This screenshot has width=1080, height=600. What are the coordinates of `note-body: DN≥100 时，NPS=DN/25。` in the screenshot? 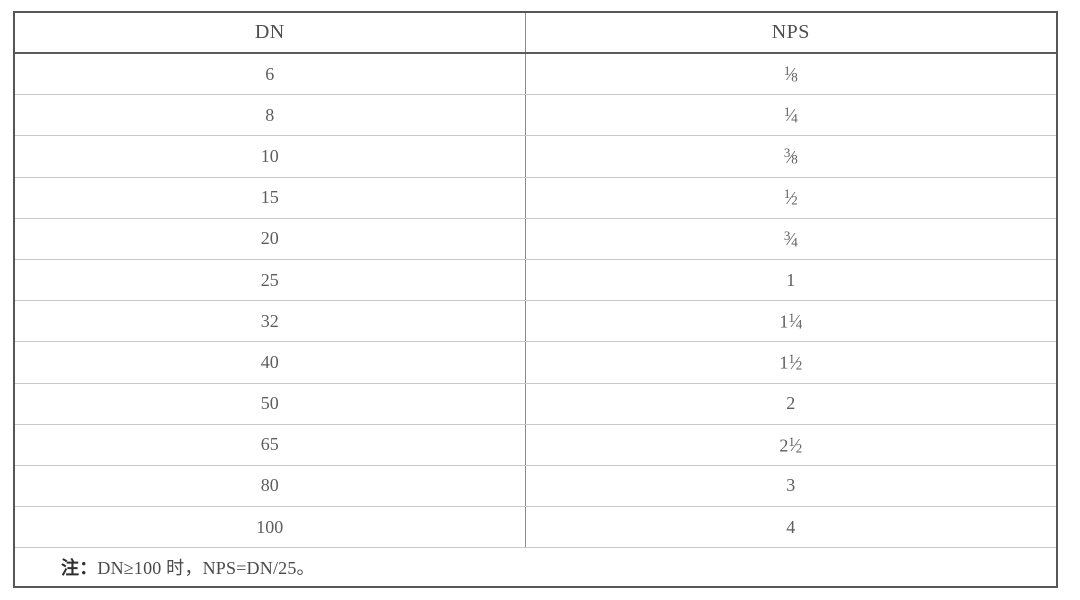 It's located at (206, 568).